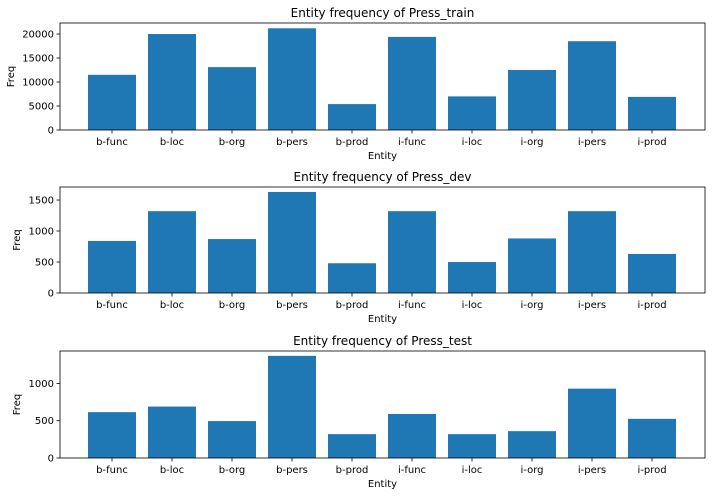 This screenshot has width=712, height=500. Describe the element at coordinates (38, 59) in the screenshot. I see `y-tick-label: 15000` at that location.